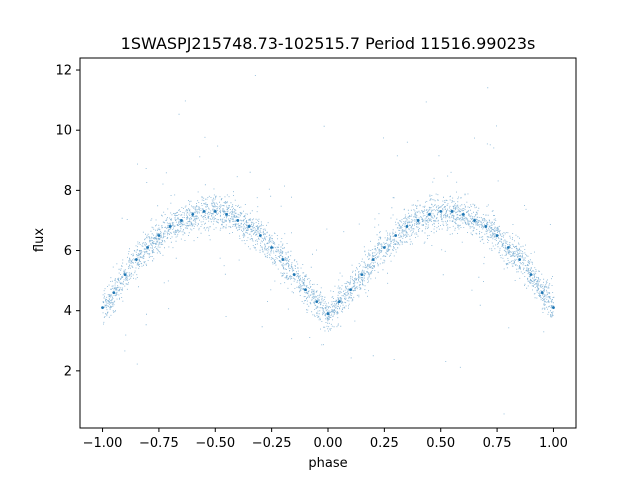 The image size is (640, 480). I want to click on x-tick-label: 0.25, so click(384, 443).